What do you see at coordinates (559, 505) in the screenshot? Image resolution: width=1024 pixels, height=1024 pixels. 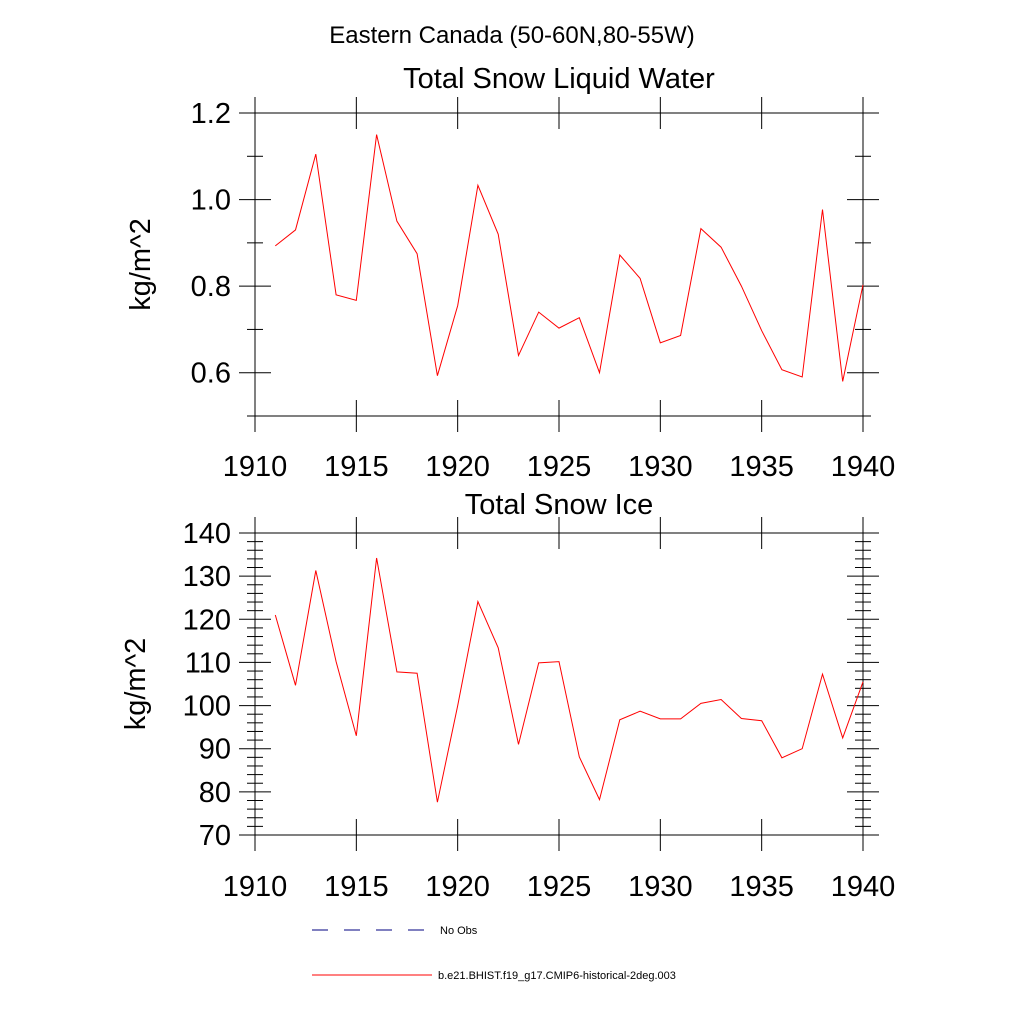 I see `panel-title: Total Snow Ice` at bounding box center [559, 505].